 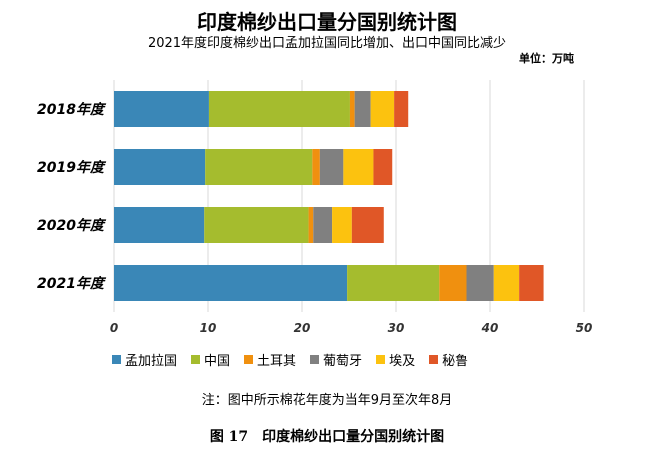 I want to click on x-tick-label-0: 0, so click(x=114, y=328).